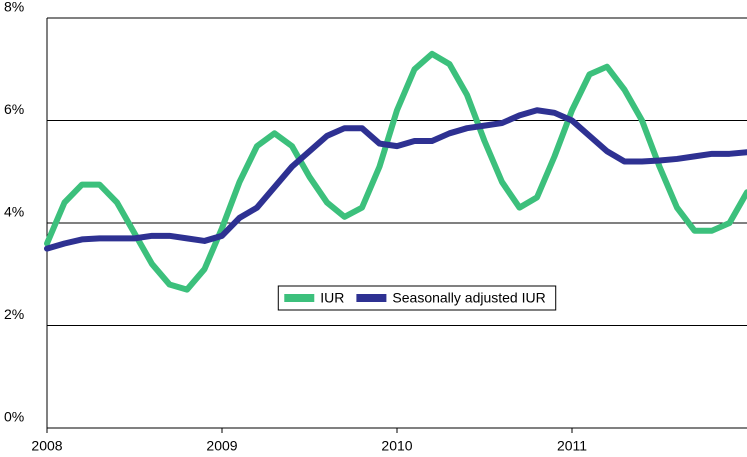 Image resolution: width=747 pixels, height=457 pixels. Describe the element at coordinates (14, 7) in the screenshot. I see `y-tick-label: 8%` at that location.